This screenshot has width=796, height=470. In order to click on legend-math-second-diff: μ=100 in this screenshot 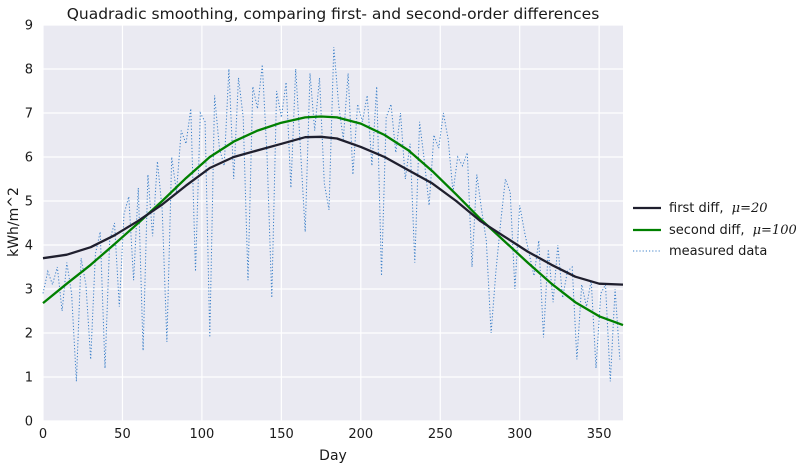, I will do `click(774, 230)`.